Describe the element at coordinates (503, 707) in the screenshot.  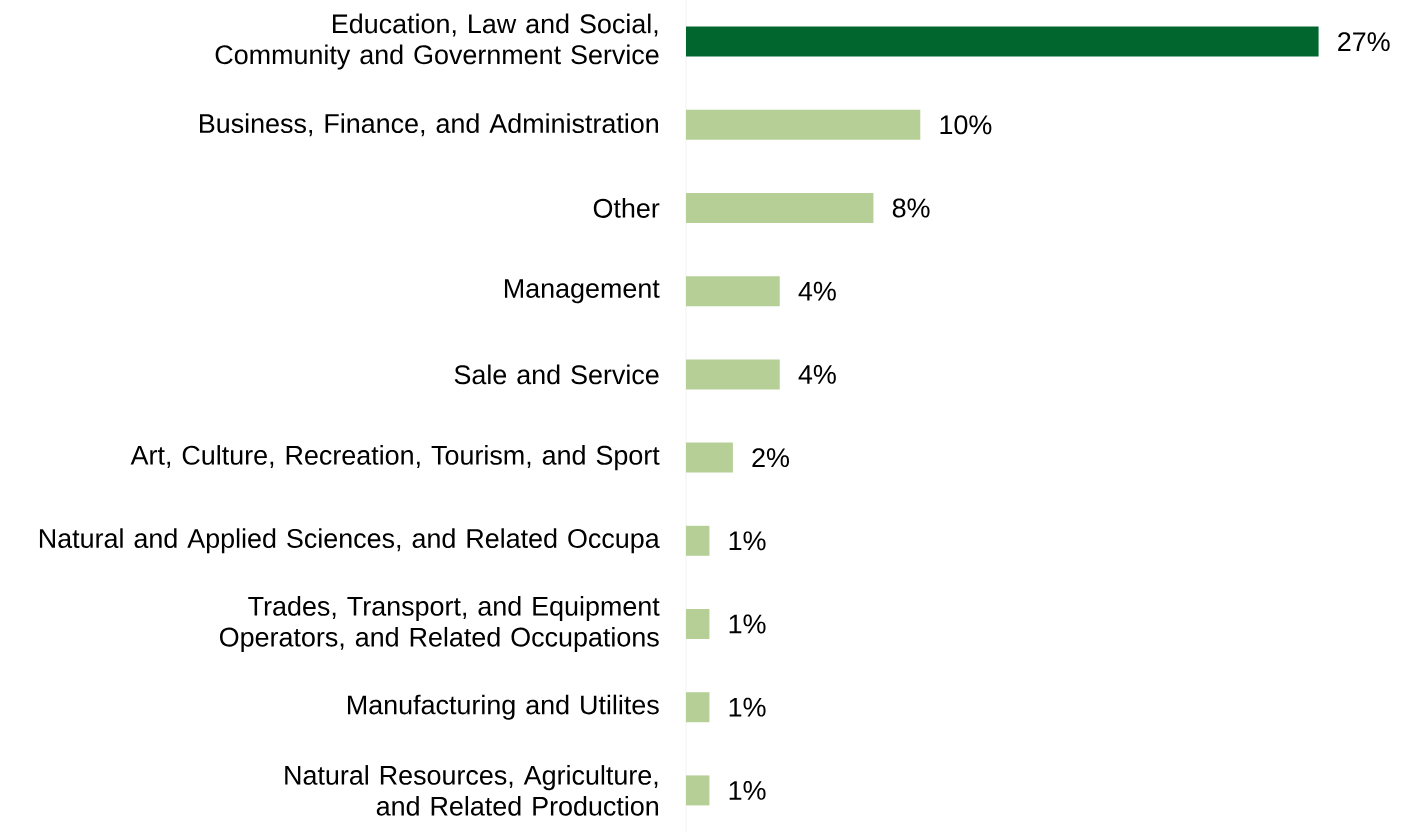
I see `y-tick-label: Manufacturing and Utilites` at that location.